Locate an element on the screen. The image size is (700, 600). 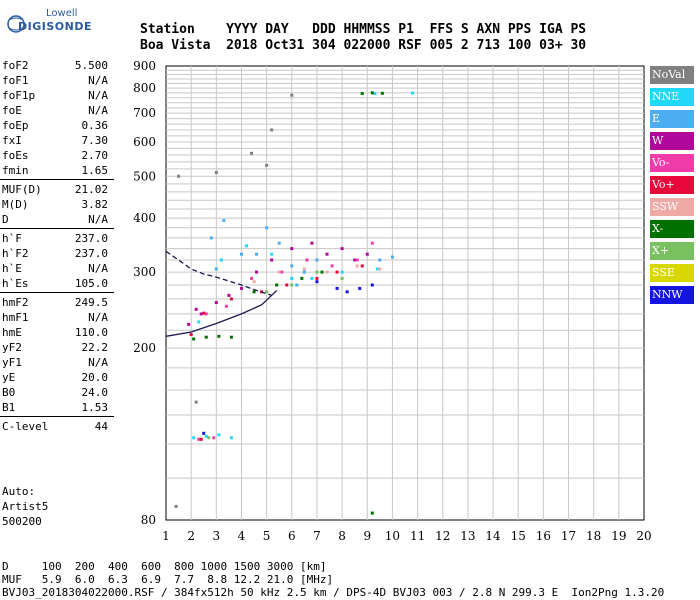
param-row: yF2 22.2 is located at coordinates (57, 347).